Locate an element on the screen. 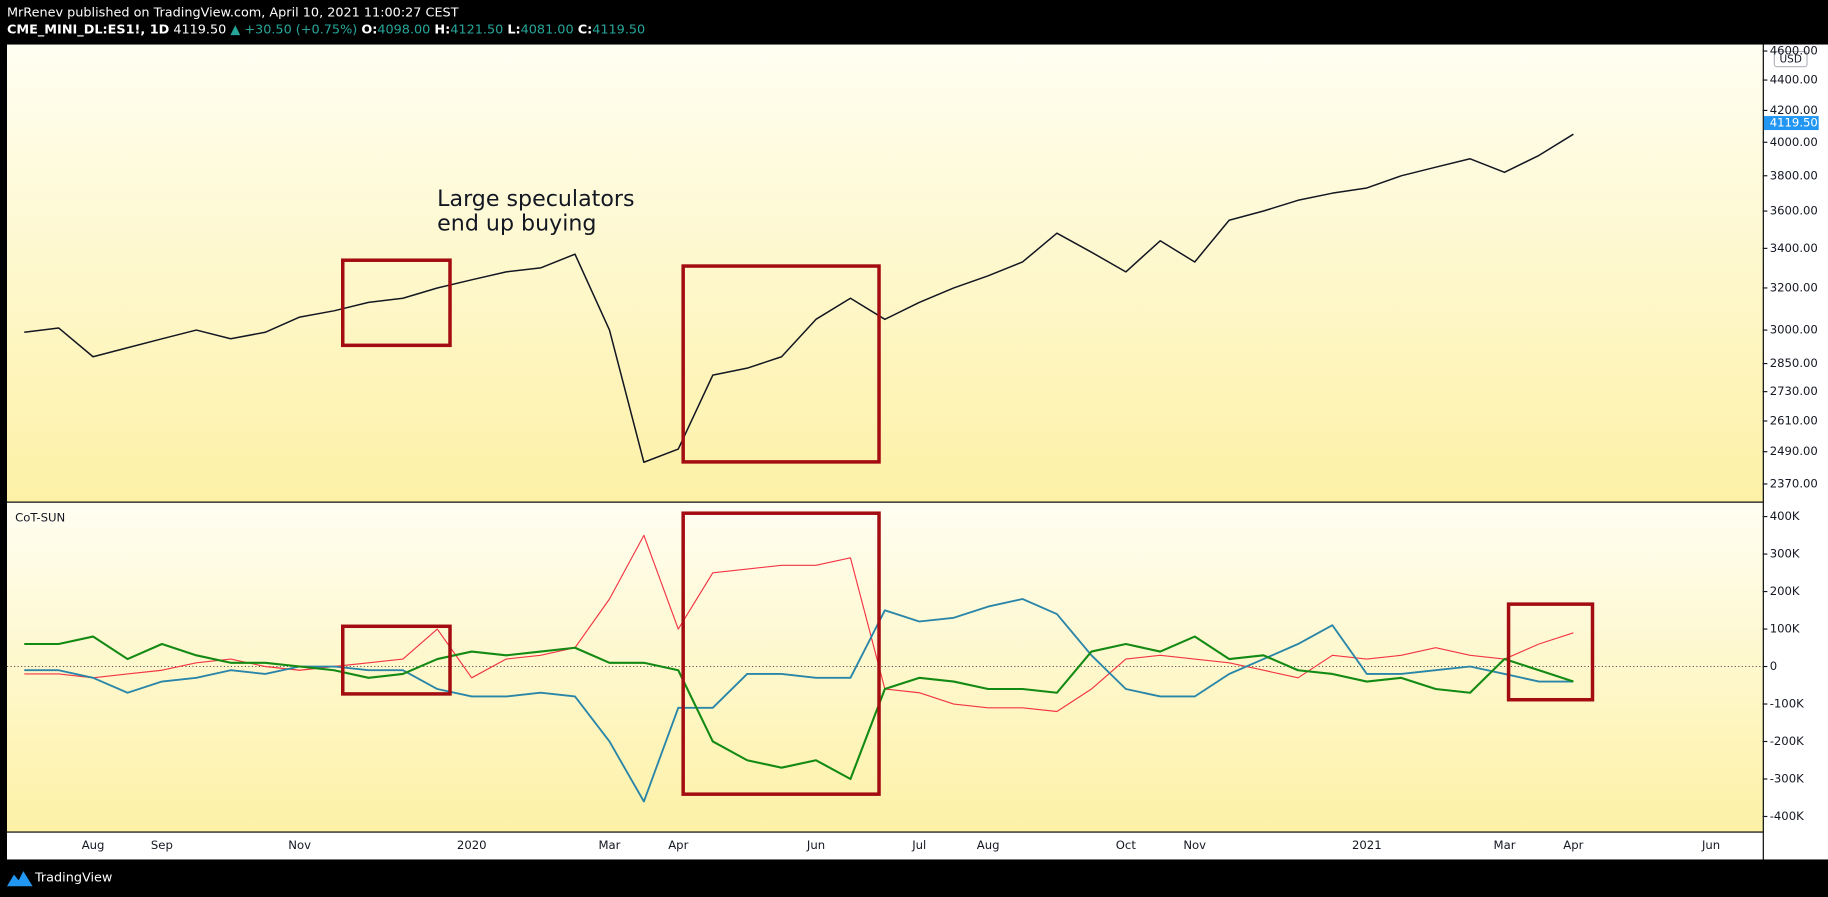 The width and height of the screenshot is (1828, 897). time-axis is located at coordinates (884, 846).